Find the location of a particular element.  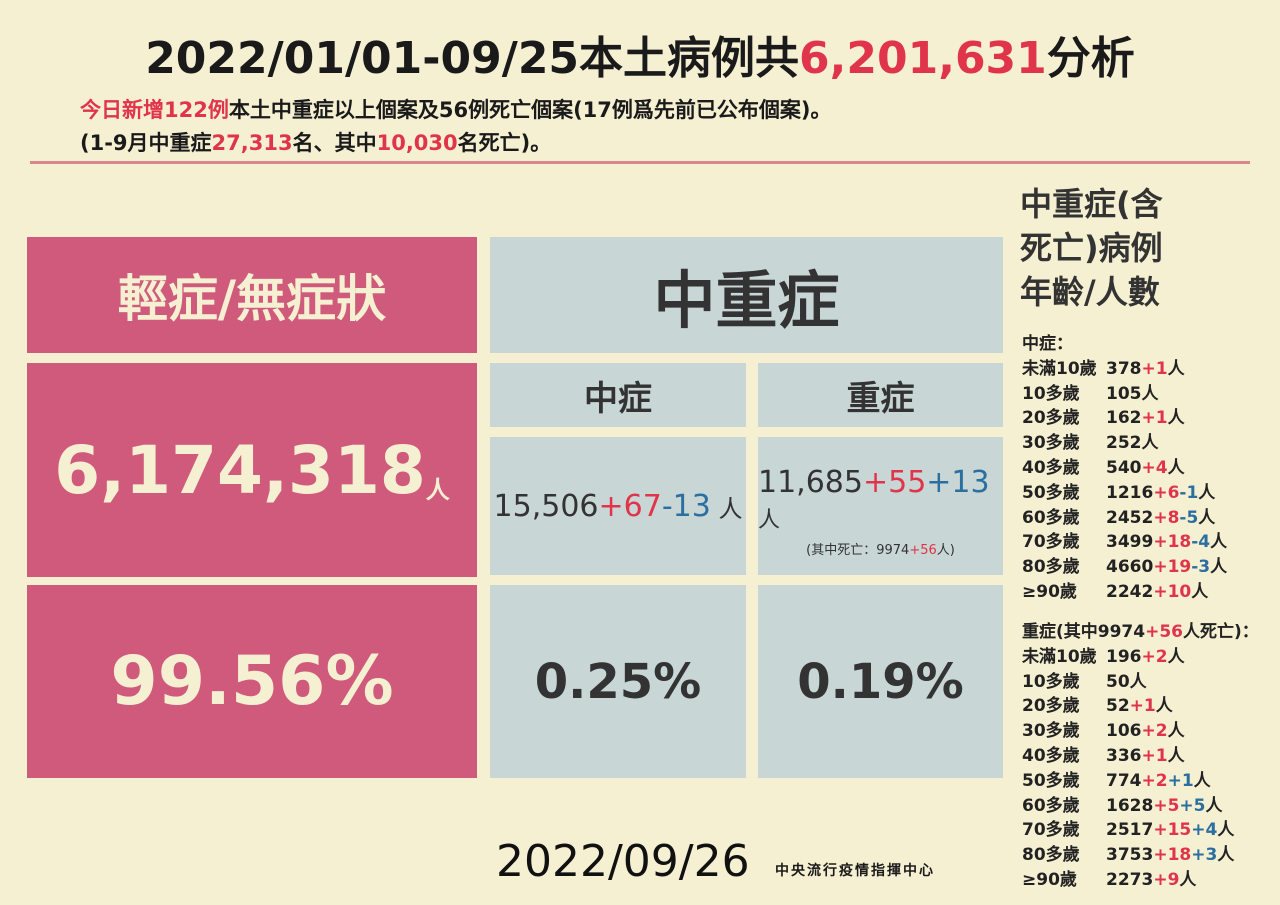

agency: 中央流行疫情指揮中心 is located at coordinates (855, 871).